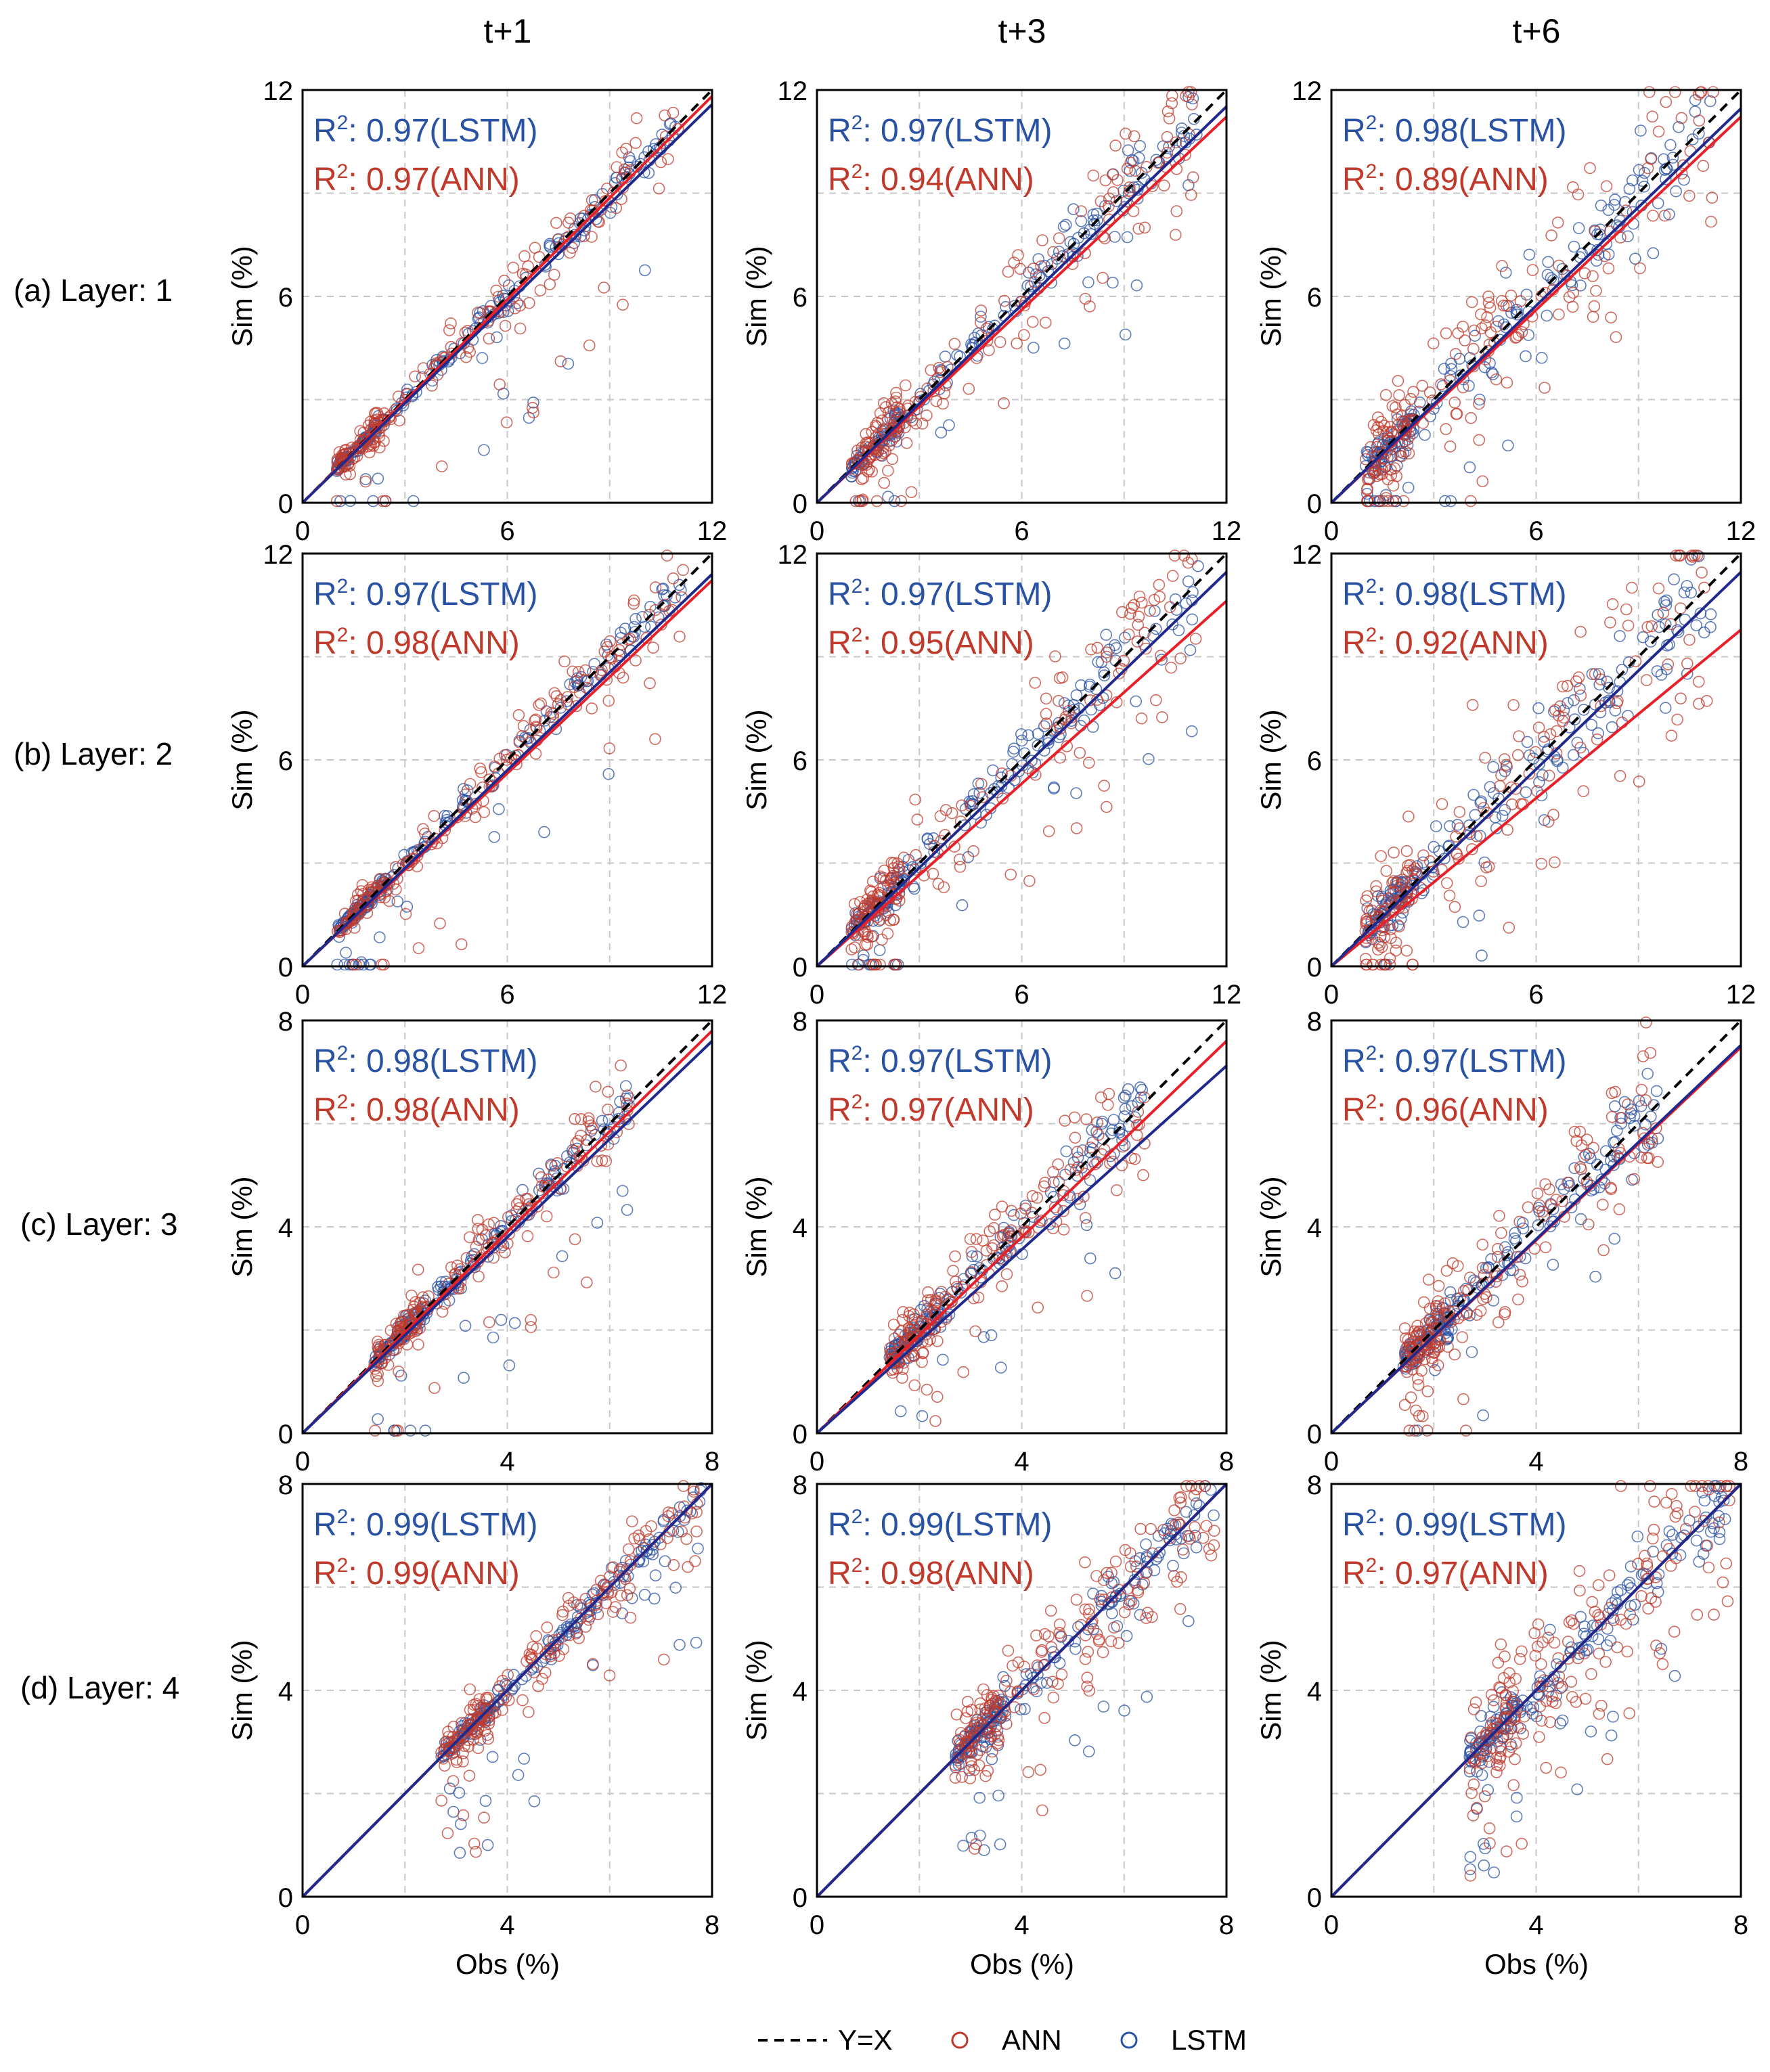  Describe the element at coordinates (285, 298) in the screenshot. I see `y-tick-label: 6` at that location.